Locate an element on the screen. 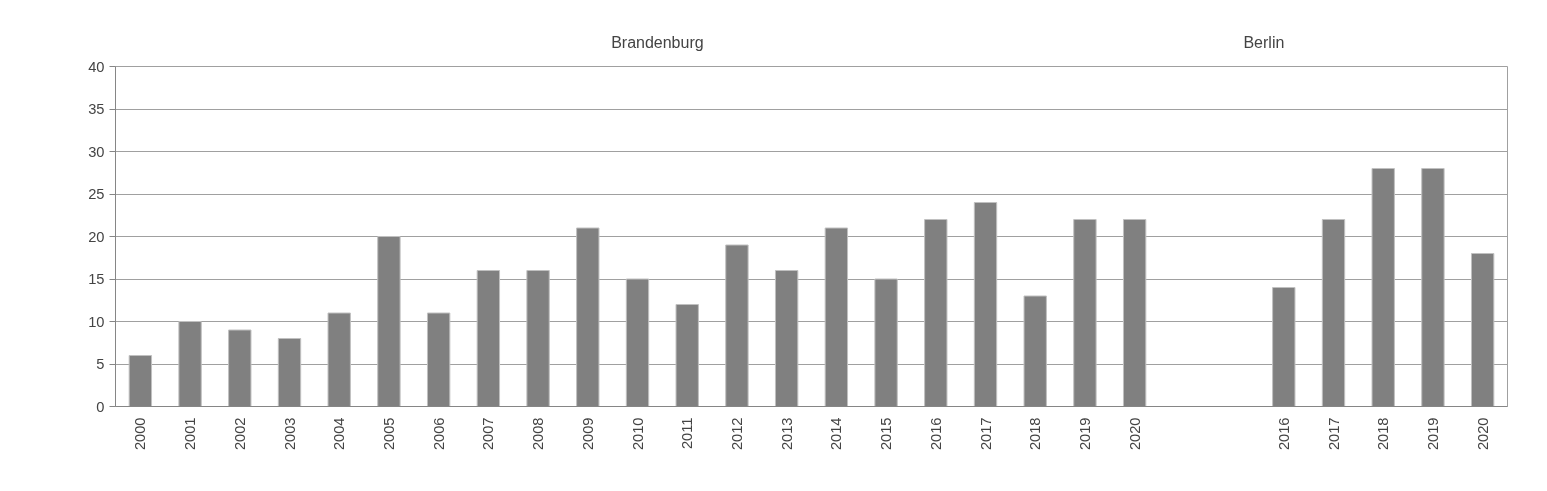 This screenshot has height=491, width=1547. x-tick-label: 2004 is located at coordinates (339, 434).